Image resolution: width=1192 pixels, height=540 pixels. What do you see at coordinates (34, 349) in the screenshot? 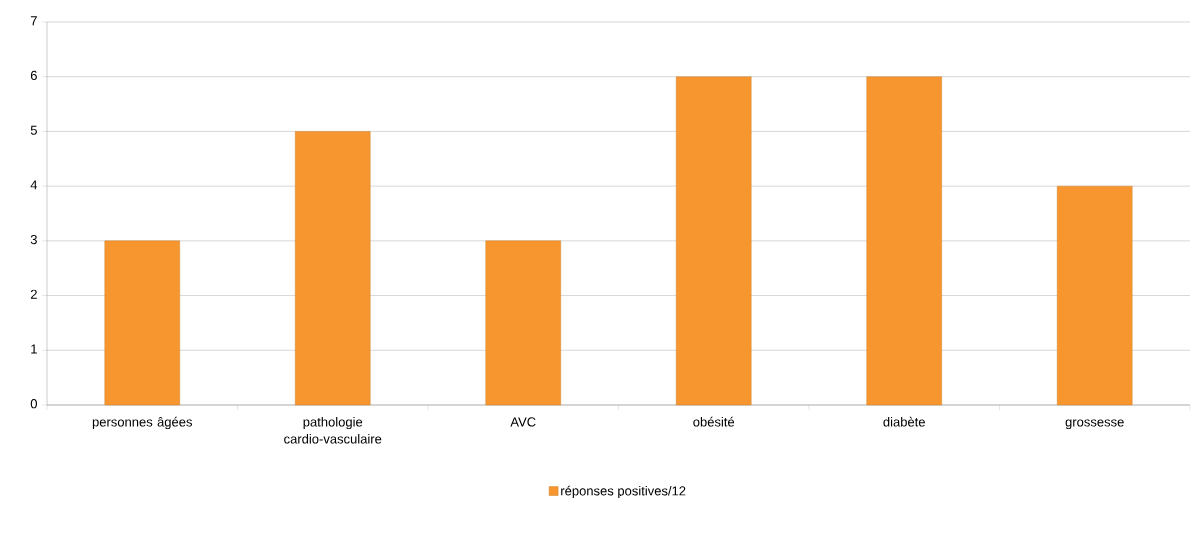
I see `y-tick-label: 1` at bounding box center [34, 349].